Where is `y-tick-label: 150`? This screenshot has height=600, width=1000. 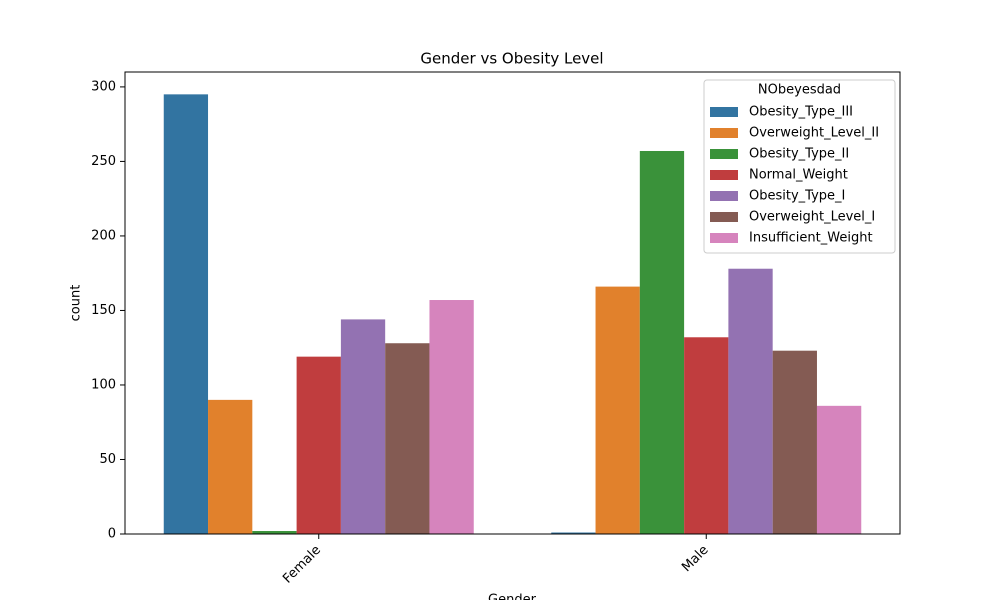 y-tick-label: 150 is located at coordinates (103, 310).